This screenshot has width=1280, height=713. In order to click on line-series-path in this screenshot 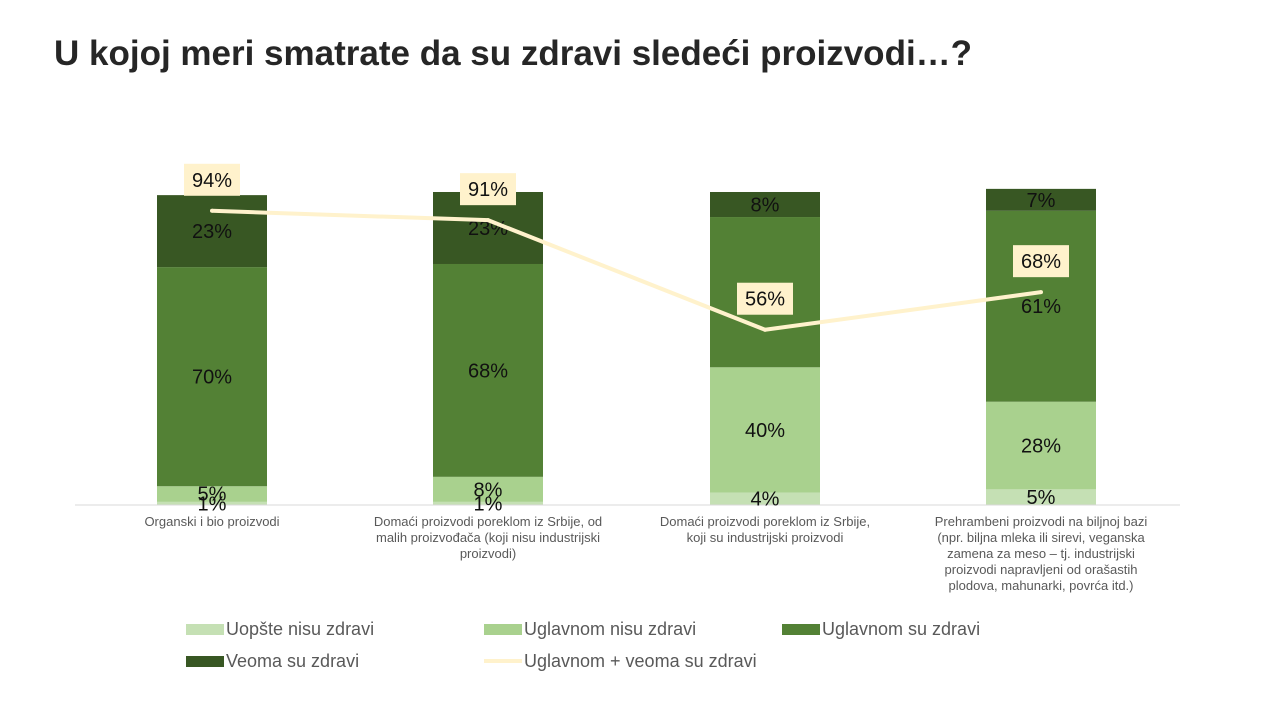, I will do `click(626, 270)`.